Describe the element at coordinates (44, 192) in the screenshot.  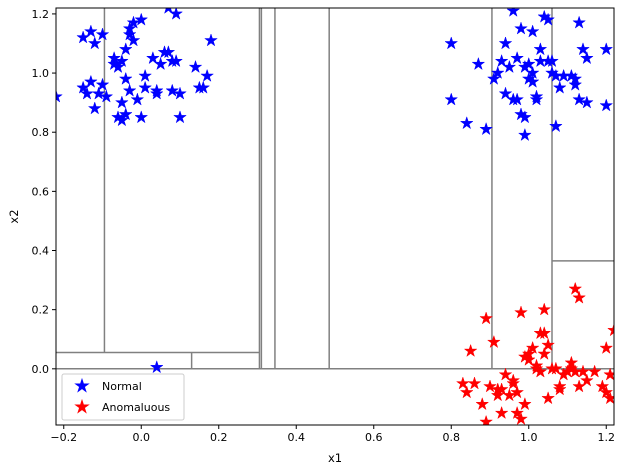
I see `y-axis: 0.0 0.2 0.4 0.6 0.8 1.0 1.2` at that location.